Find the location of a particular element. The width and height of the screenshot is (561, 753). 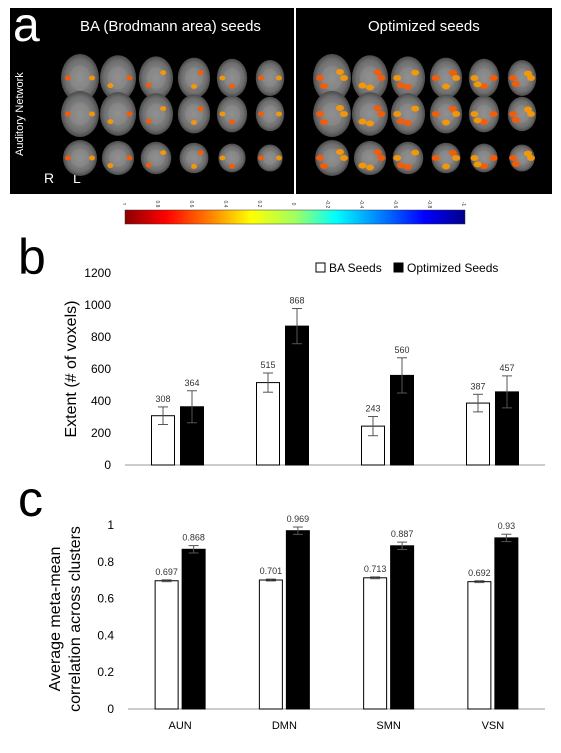

y-axis-label-line1: Average meta-mean is located at coordinates (55, 619).